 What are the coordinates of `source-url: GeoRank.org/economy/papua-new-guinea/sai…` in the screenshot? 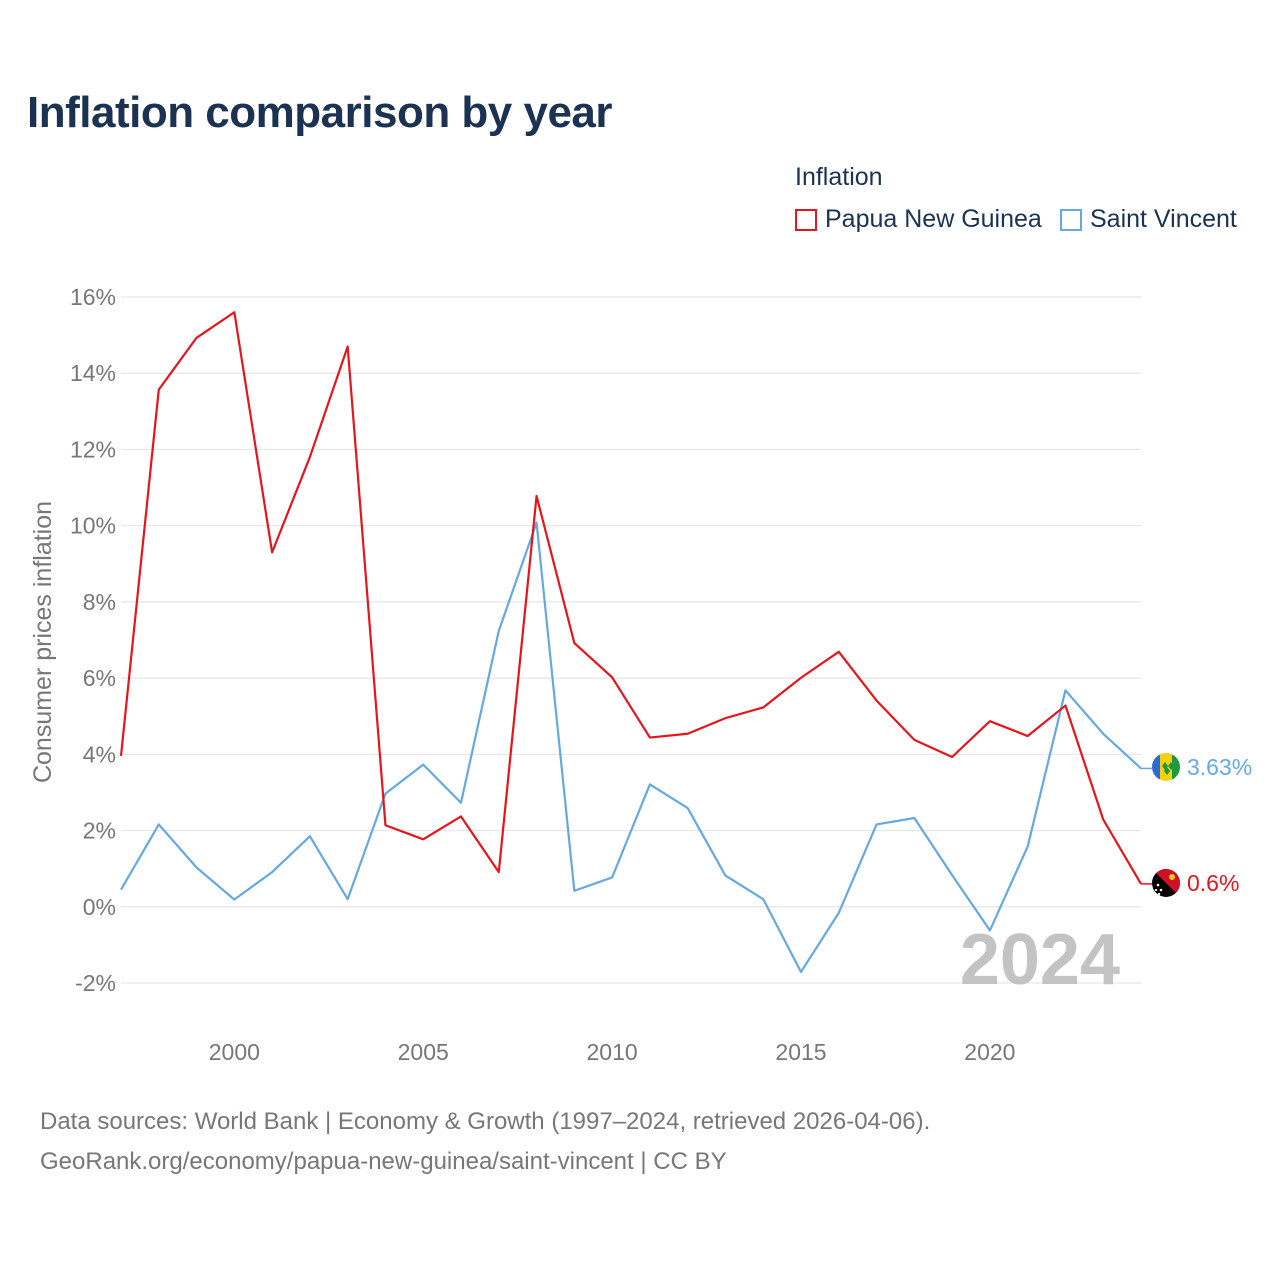 It's located at (383, 1161).